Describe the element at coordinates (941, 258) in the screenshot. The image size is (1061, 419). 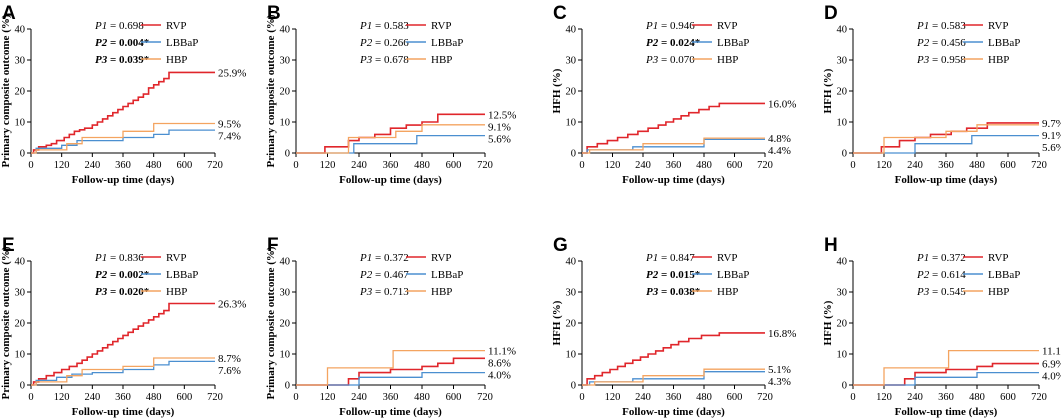
I see `p-value-p1: P1 = 0.372` at that location.